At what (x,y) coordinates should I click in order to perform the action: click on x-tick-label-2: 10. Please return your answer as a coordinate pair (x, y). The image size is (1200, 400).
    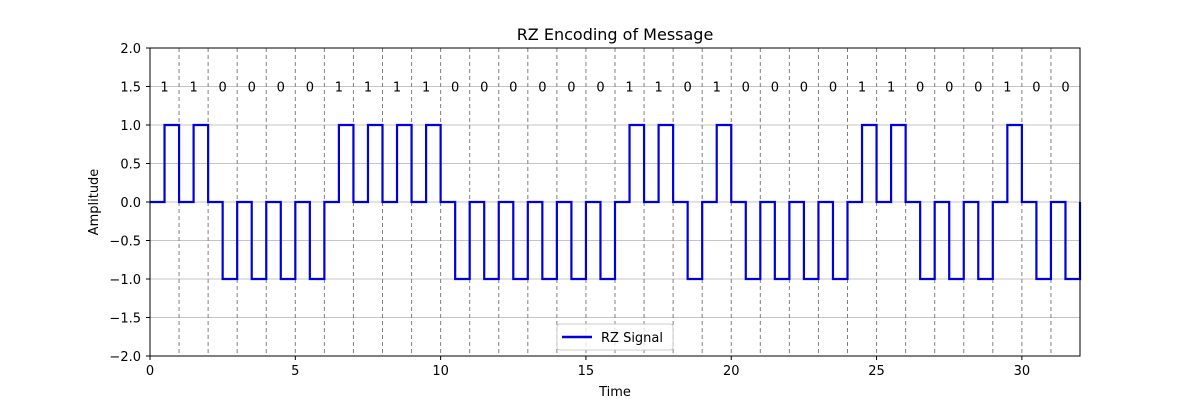
    Looking at the image, I should click on (440, 371).